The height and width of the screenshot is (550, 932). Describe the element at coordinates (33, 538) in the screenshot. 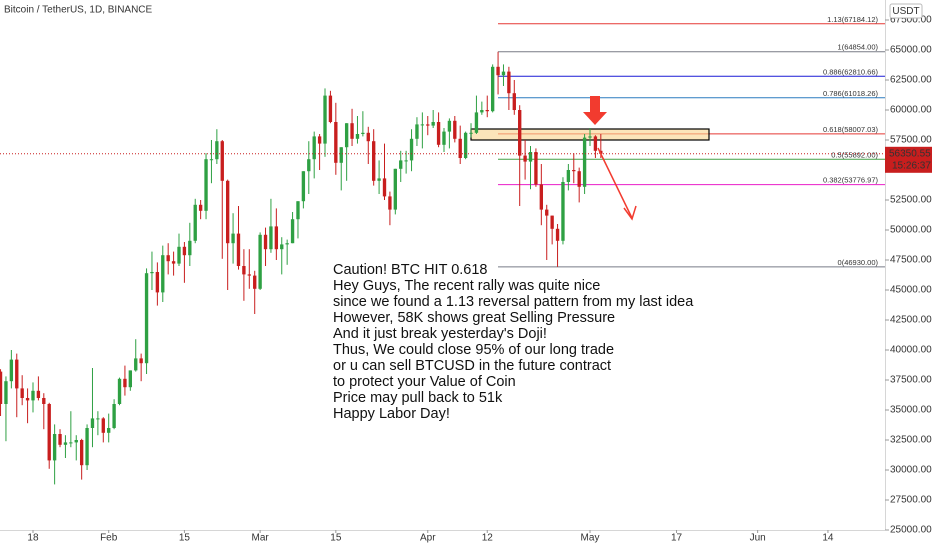

I see `x-tick-label: 18` at that location.